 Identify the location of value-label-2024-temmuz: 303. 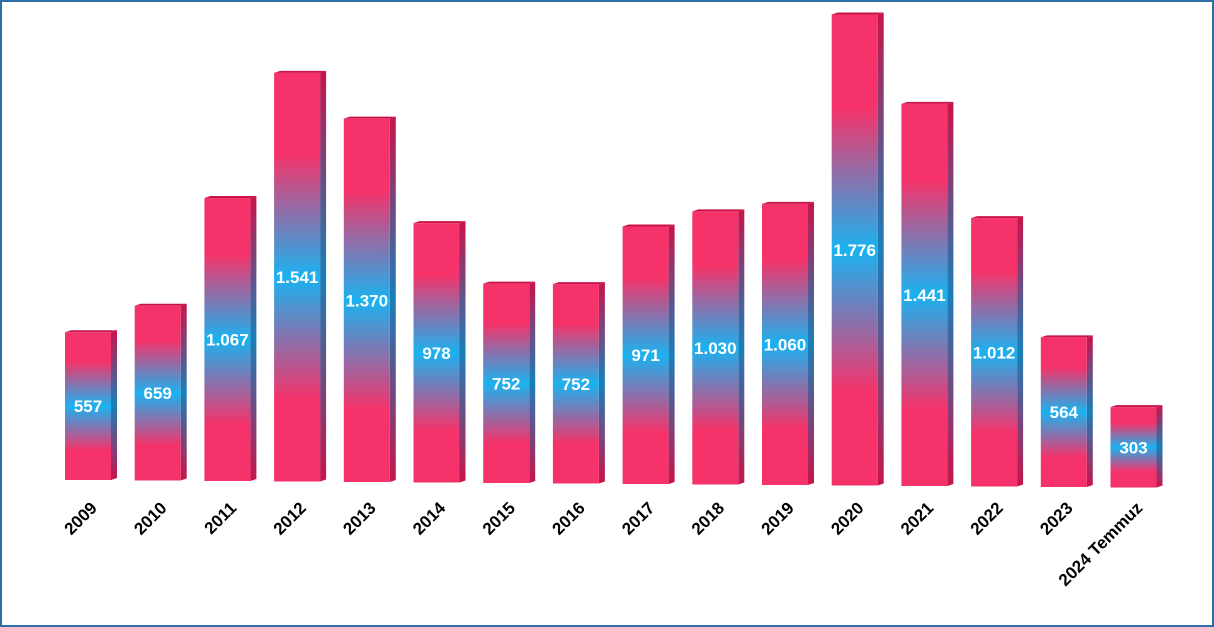
(1133, 447).